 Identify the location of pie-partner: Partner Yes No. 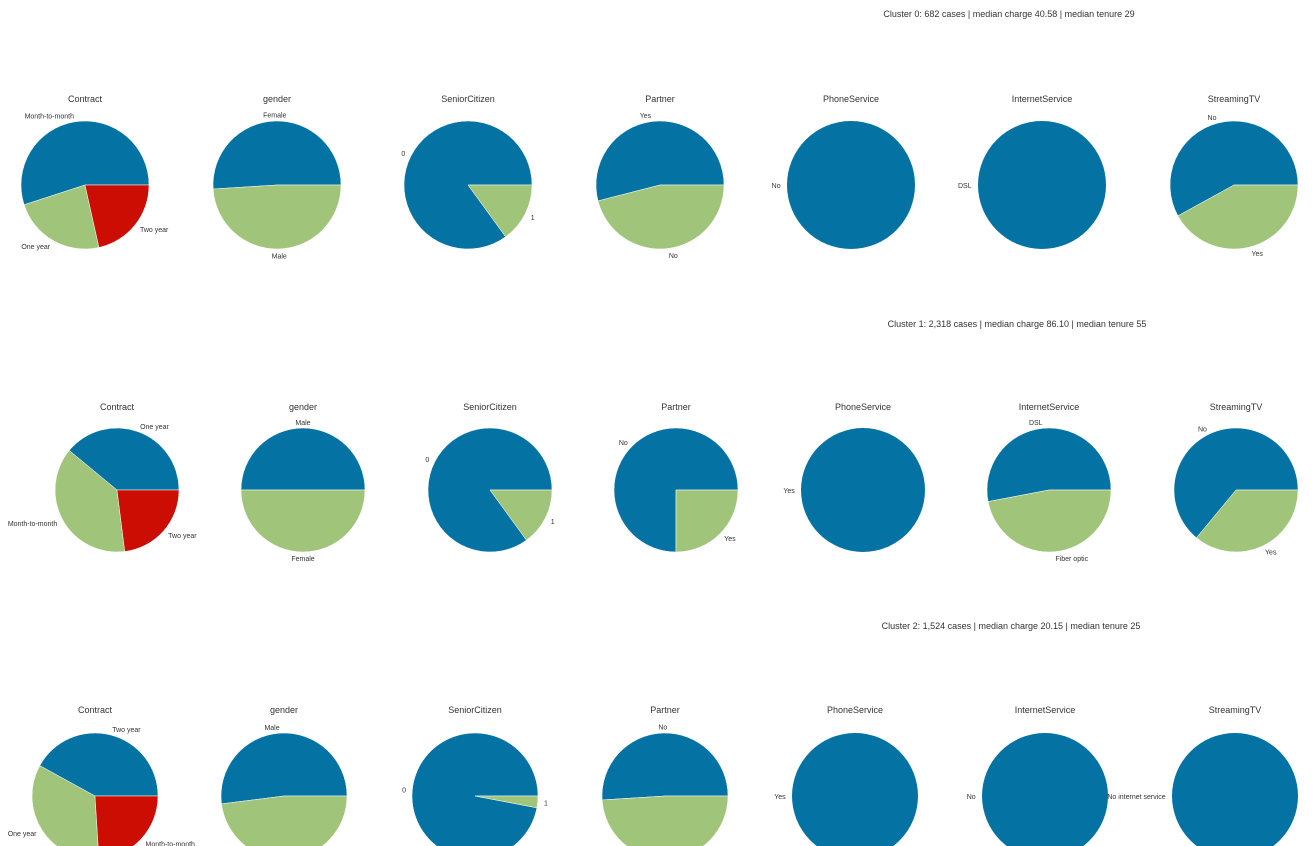
(660, 177).